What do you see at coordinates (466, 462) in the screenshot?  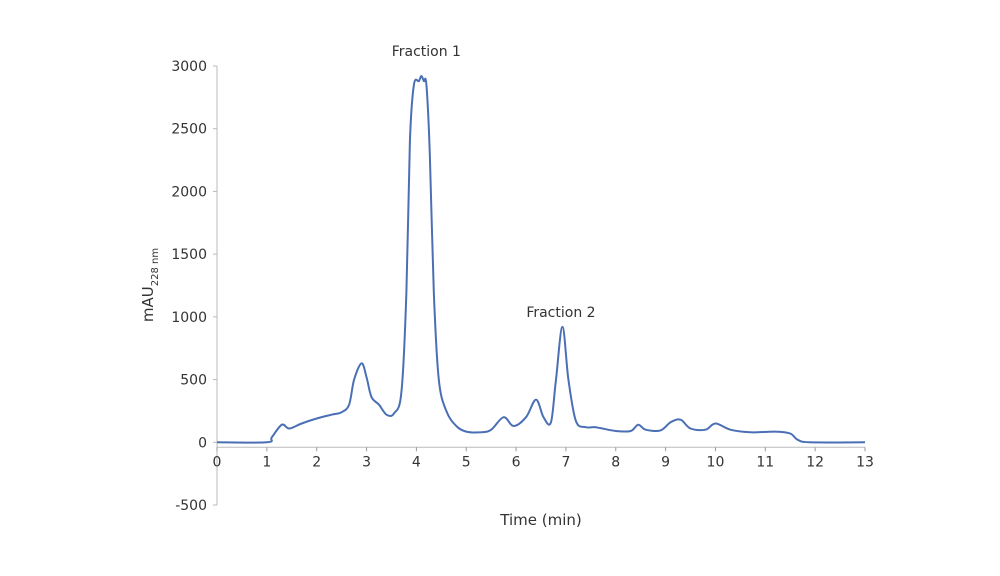 I see `x-tick-label: 5` at bounding box center [466, 462].